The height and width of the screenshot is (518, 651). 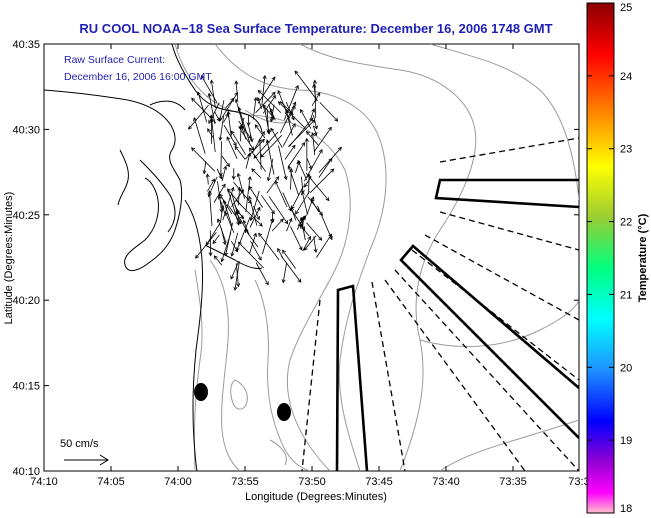 I want to click on x-axis-label: Longitude (Degrees:Minutes), so click(x=316, y=497).